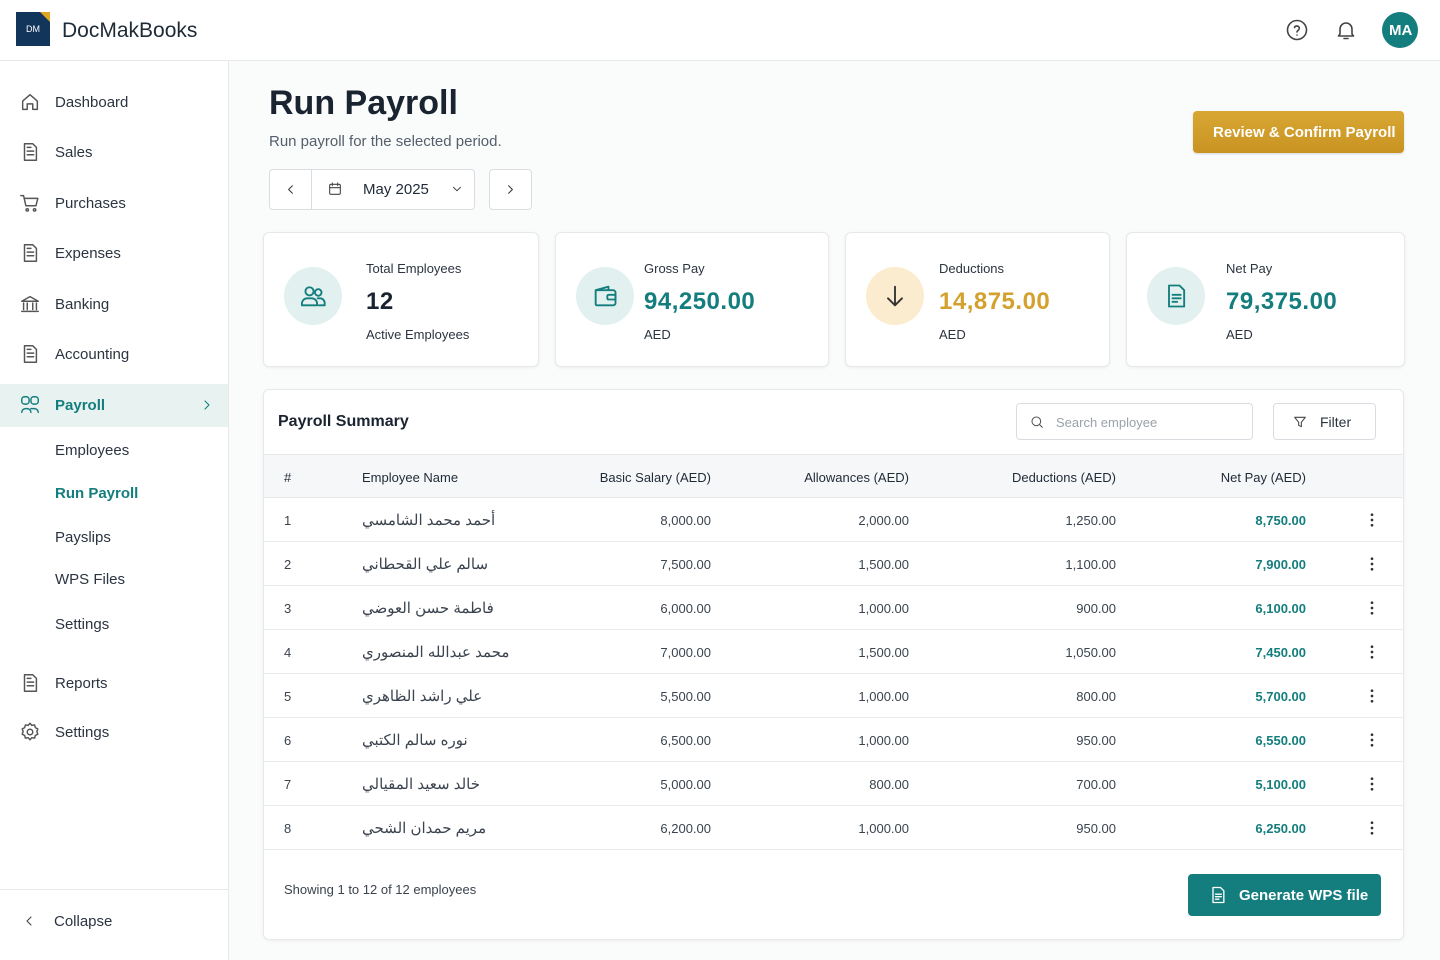 Image resolution: width=1440 pixels, height=960 pixels. Describe the element at coordinates (1282, 301) in the screenshot. I see `stat-value: 79,375.00` at that location.